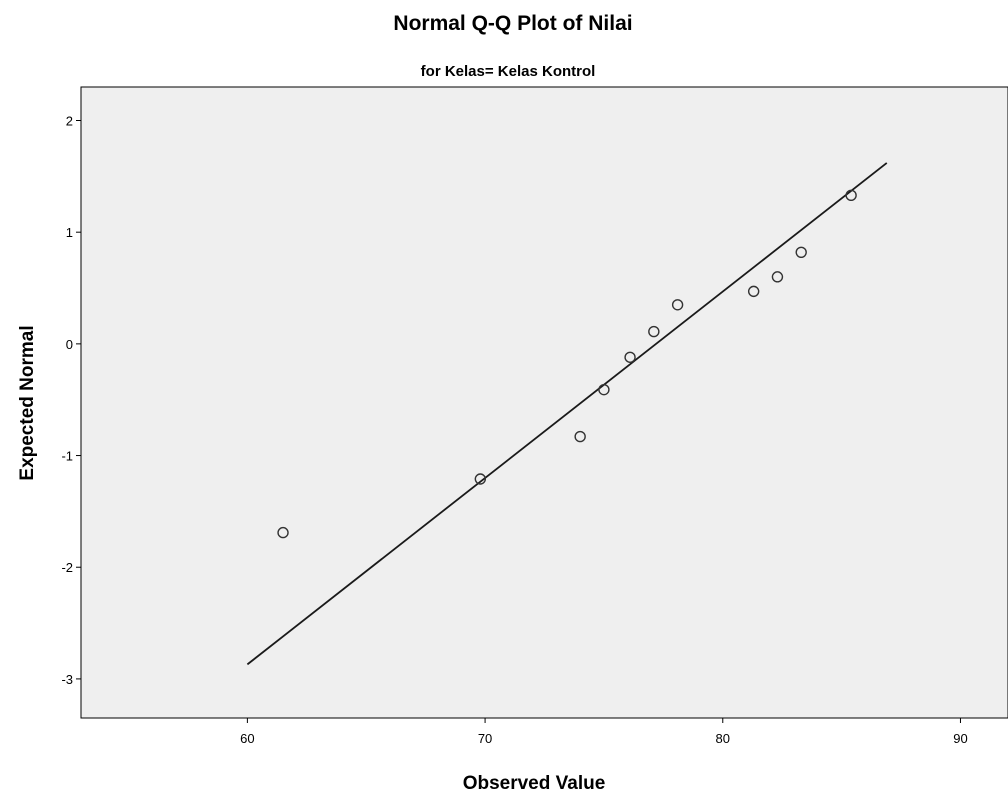 The height and width of the screenshot is (796, 1008). Describe the element at coordinates (960, 738) in the screenshot. I see `x-tick-label: 90` at that location.